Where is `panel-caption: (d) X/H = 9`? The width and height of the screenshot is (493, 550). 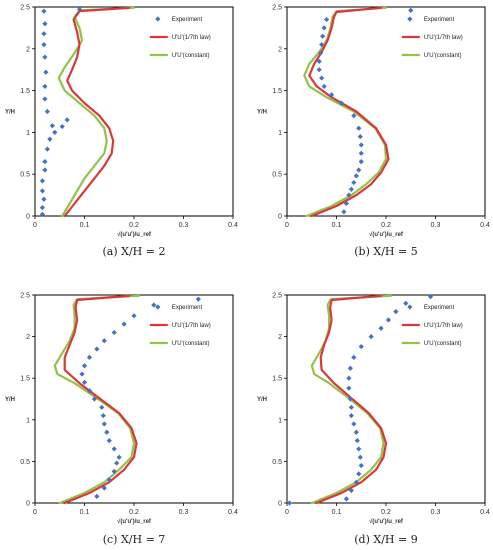 panel-caption: (d) X/H = 9 is located at coordinates (385, 539).